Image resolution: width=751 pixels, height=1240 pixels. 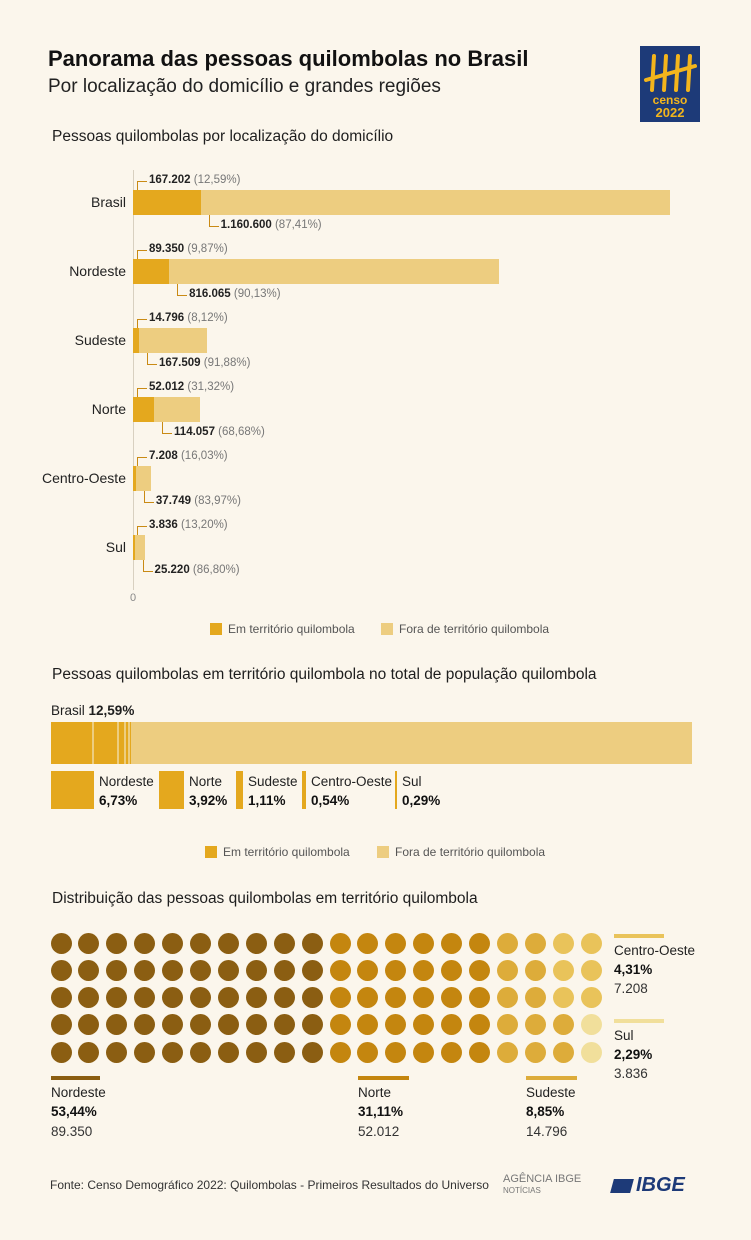 I want to click on legend-label-outside: Fora de território quilombola, so click(x=470, y=852).